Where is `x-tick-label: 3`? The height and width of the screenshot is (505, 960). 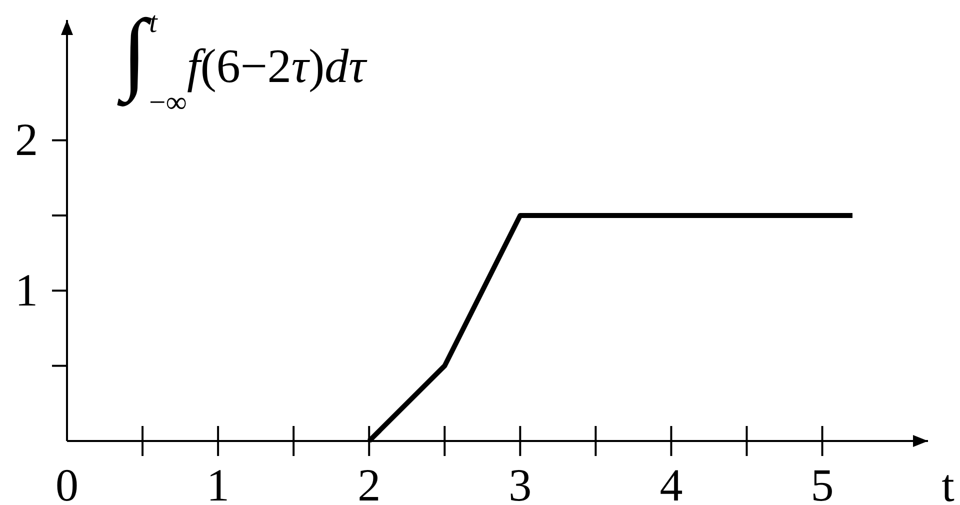 x-tick-label: 3 is located at coordinates (520, 482).